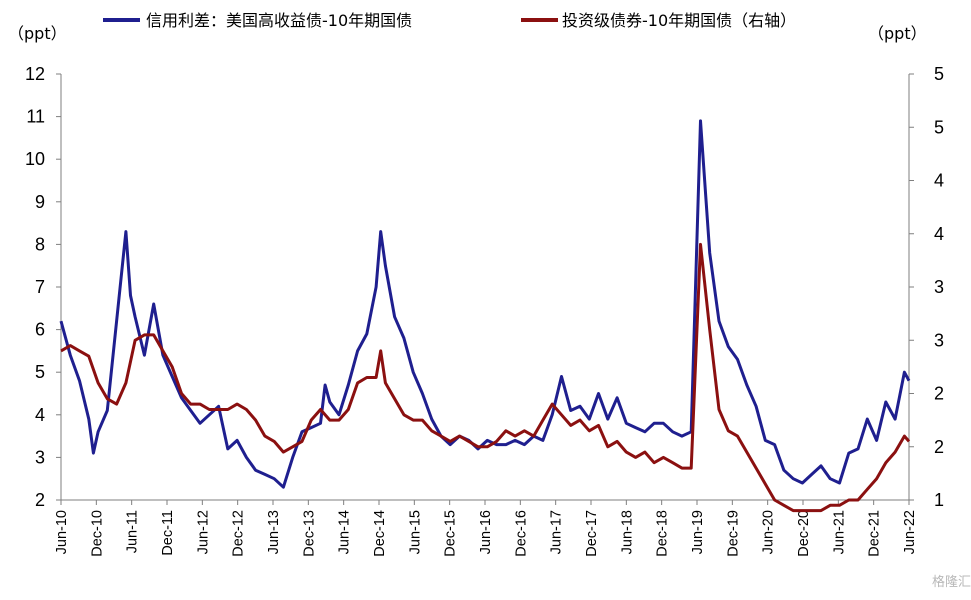 The image size is (971, 600). Describe the element at coordinates (449, 20) in the screenshot. I see `legend: 信用利差：美国高收益债-10年期国债 投资级债券-10年期国债（右轴）` at that location.